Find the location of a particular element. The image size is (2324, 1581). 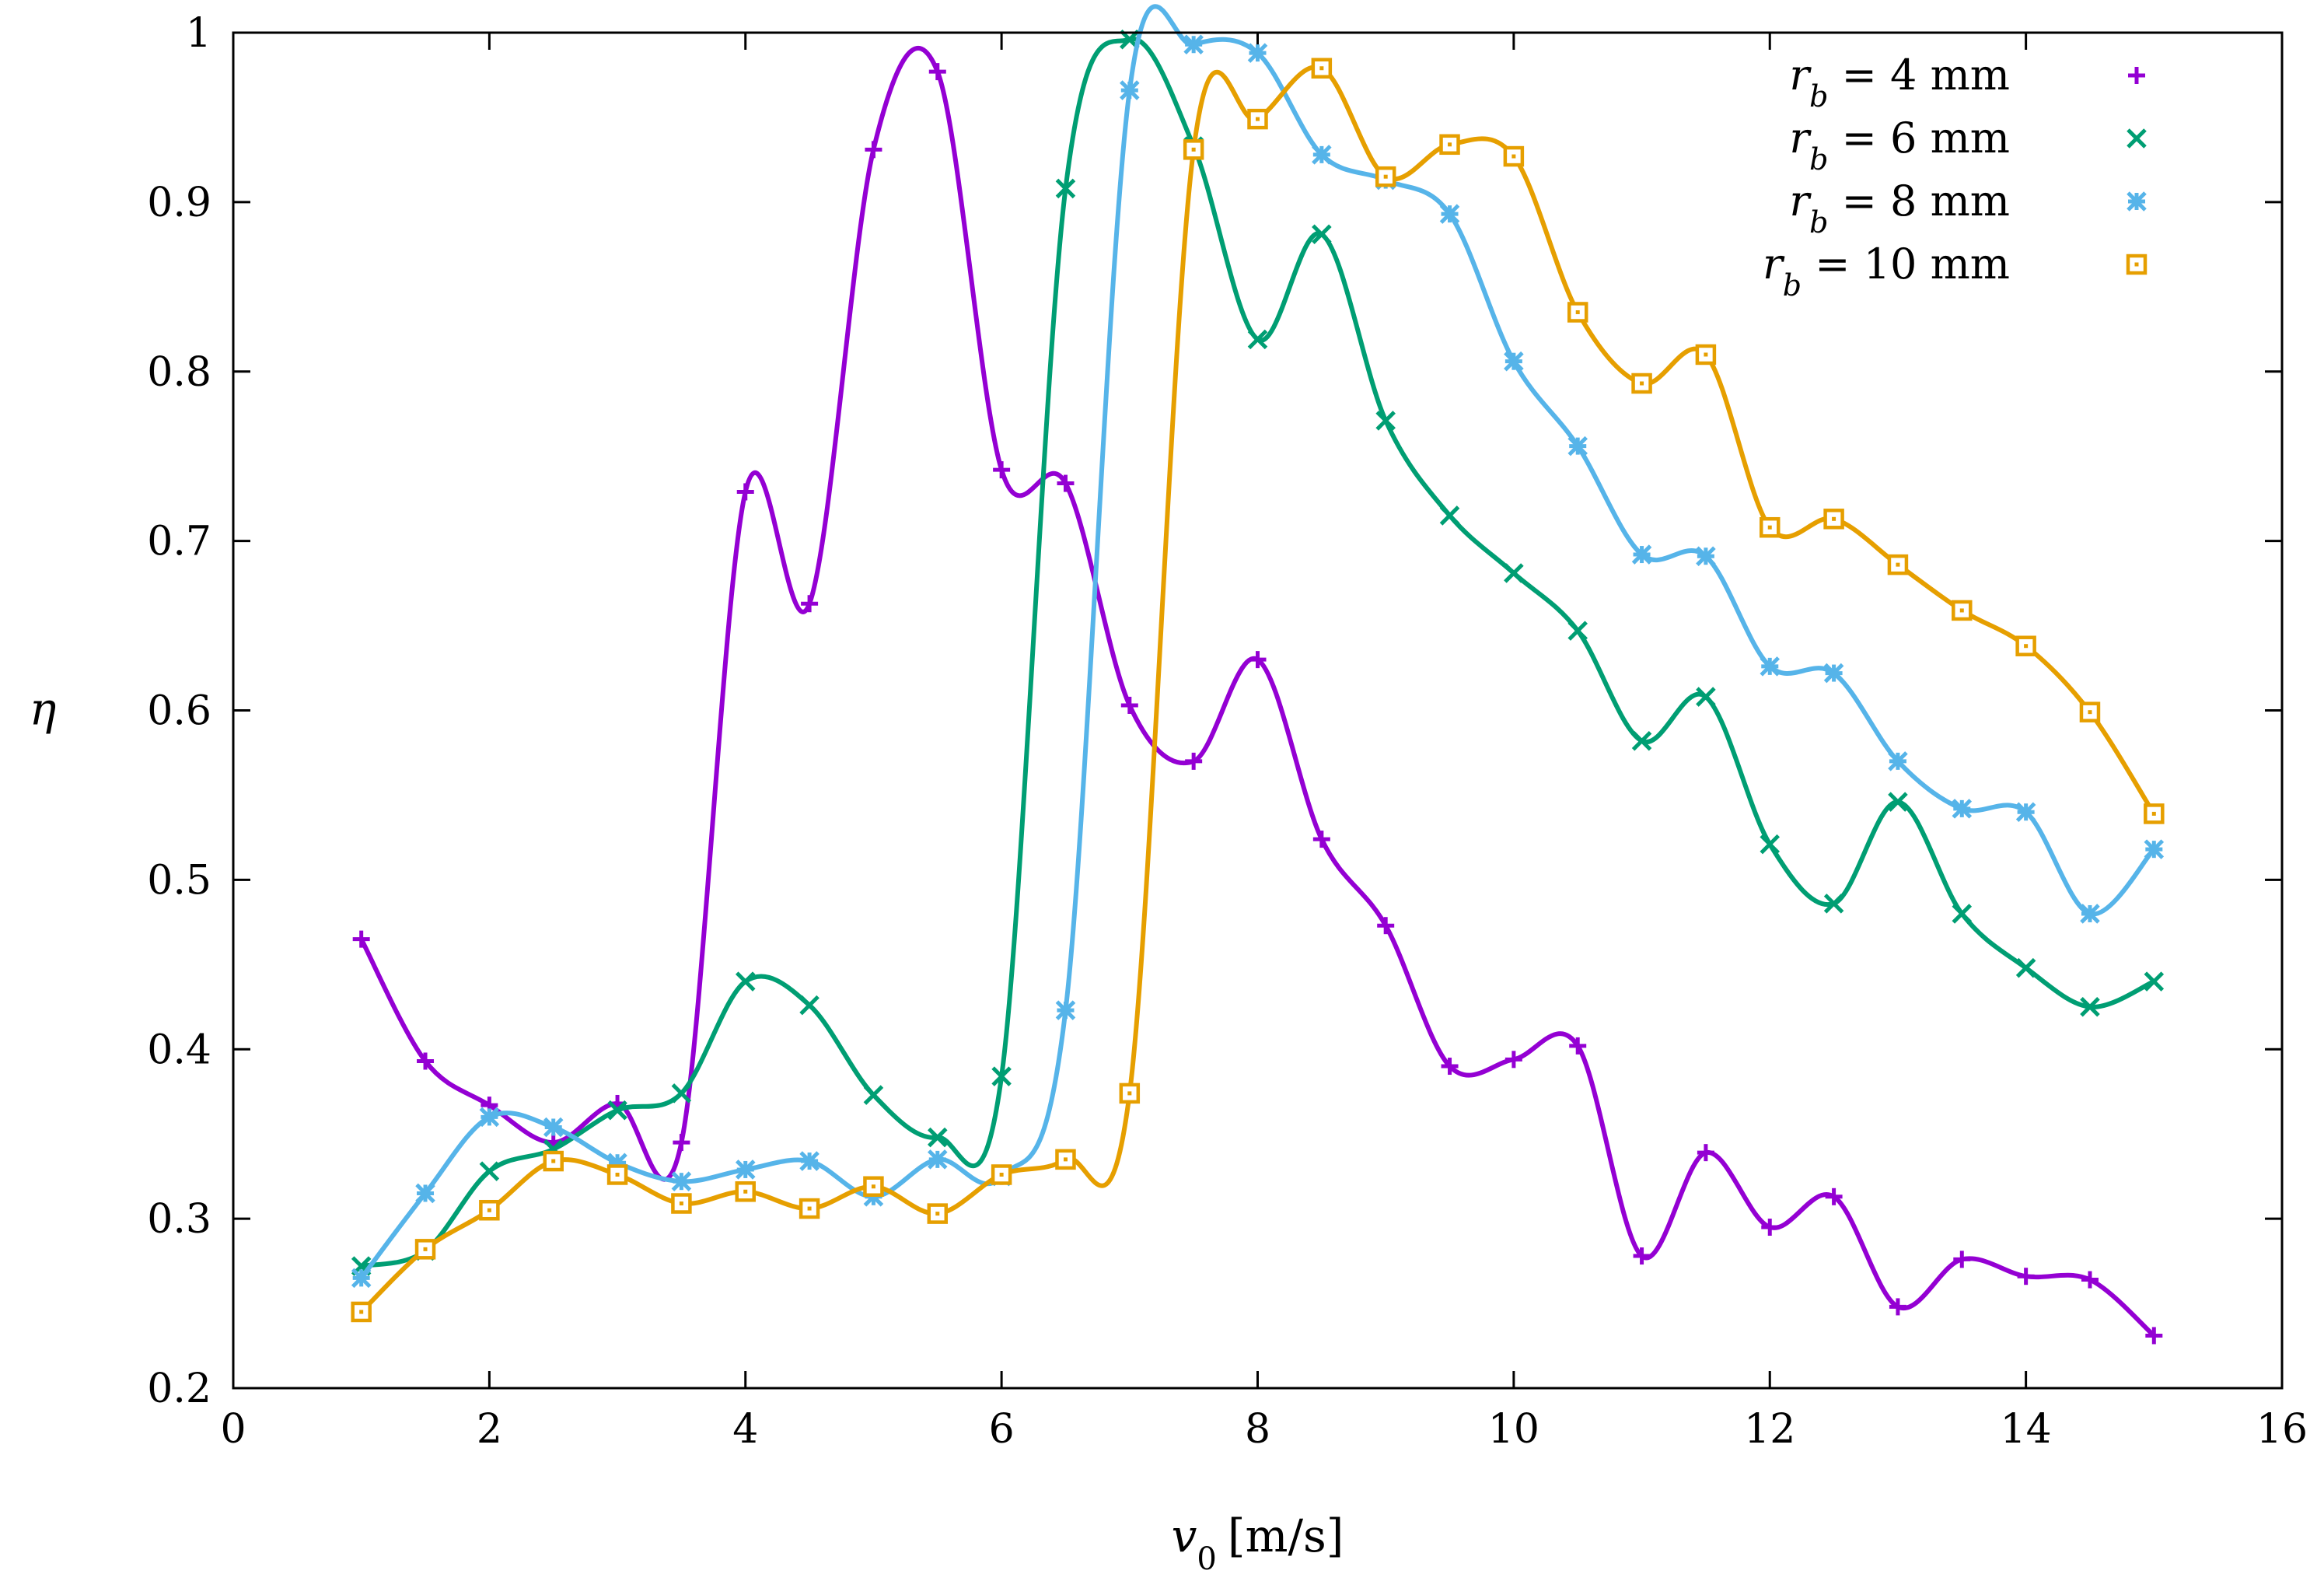

legend-marker-4-dot is located at coordinates (2136, 264).